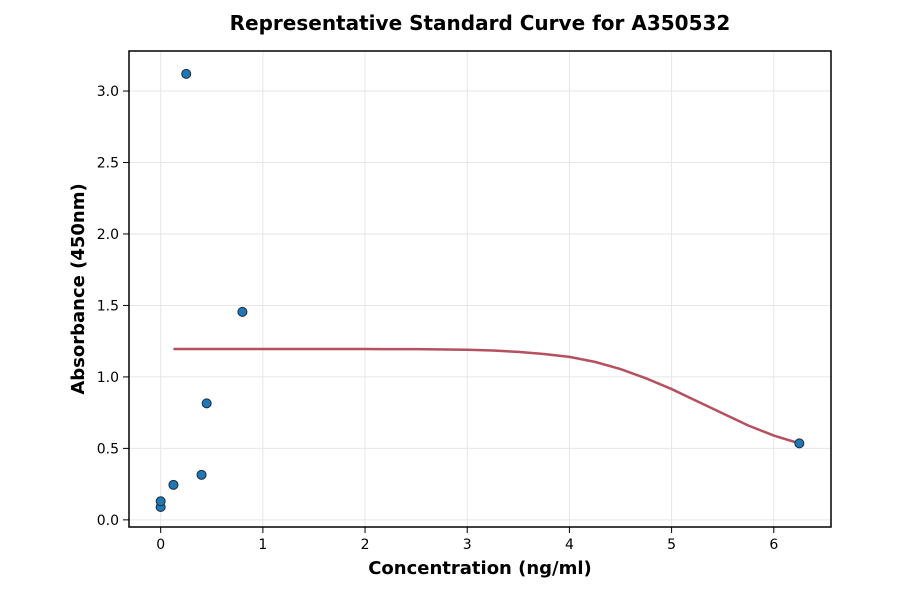  What do you see at coordinates (569, 545) in the screenshot?
I see `x-tick-label: 4` at bounding box center [569, 545].